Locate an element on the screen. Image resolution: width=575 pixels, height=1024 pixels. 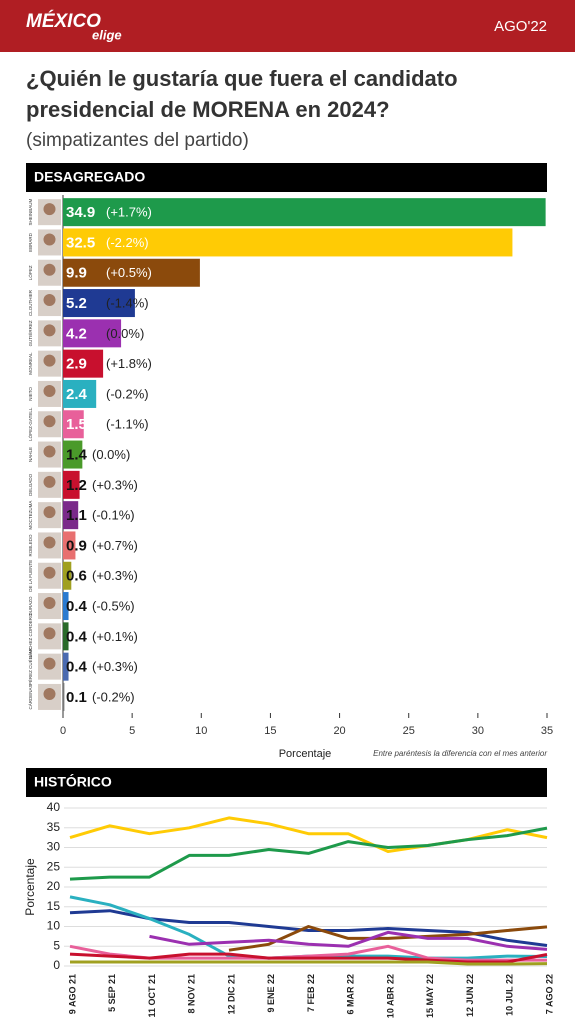
x-tick-label: 7 FEB 22 is located at coordinates (311, 993).